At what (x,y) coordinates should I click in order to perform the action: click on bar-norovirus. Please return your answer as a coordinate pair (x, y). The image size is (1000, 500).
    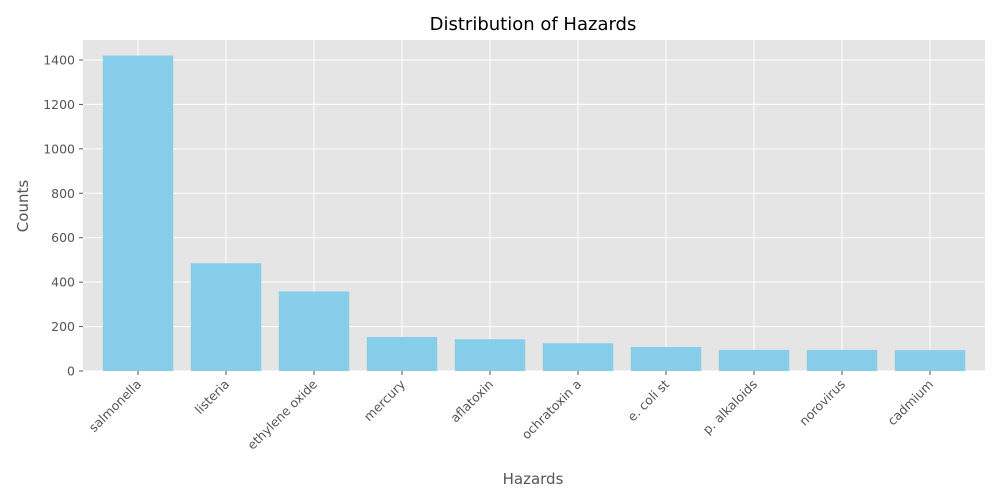
    Looking at the image, I should click on (842, 360).